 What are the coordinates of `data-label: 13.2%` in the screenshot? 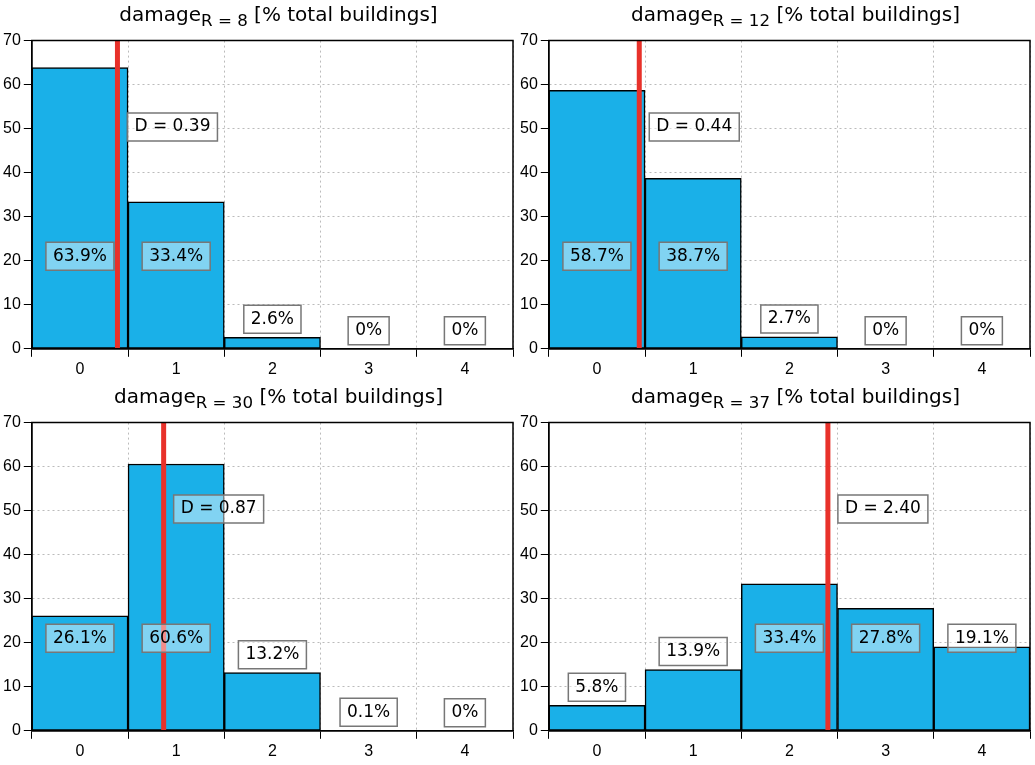 It's located at (272, 653).